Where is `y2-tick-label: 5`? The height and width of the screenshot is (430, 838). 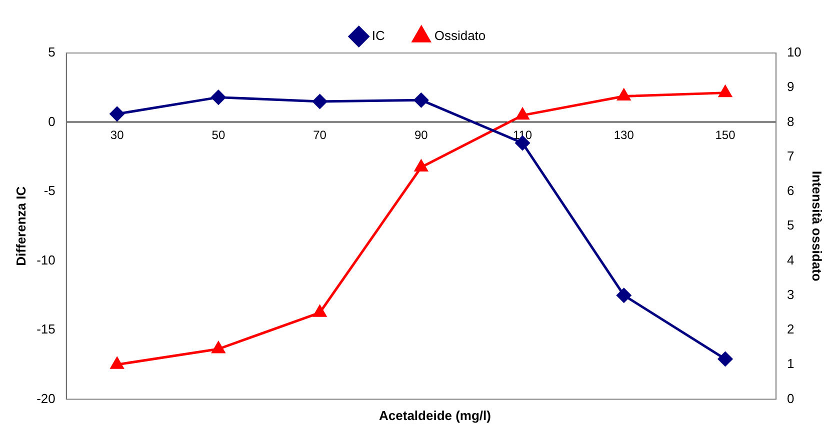 y2-tick-label: 5 is located at coordinates (790, 225).